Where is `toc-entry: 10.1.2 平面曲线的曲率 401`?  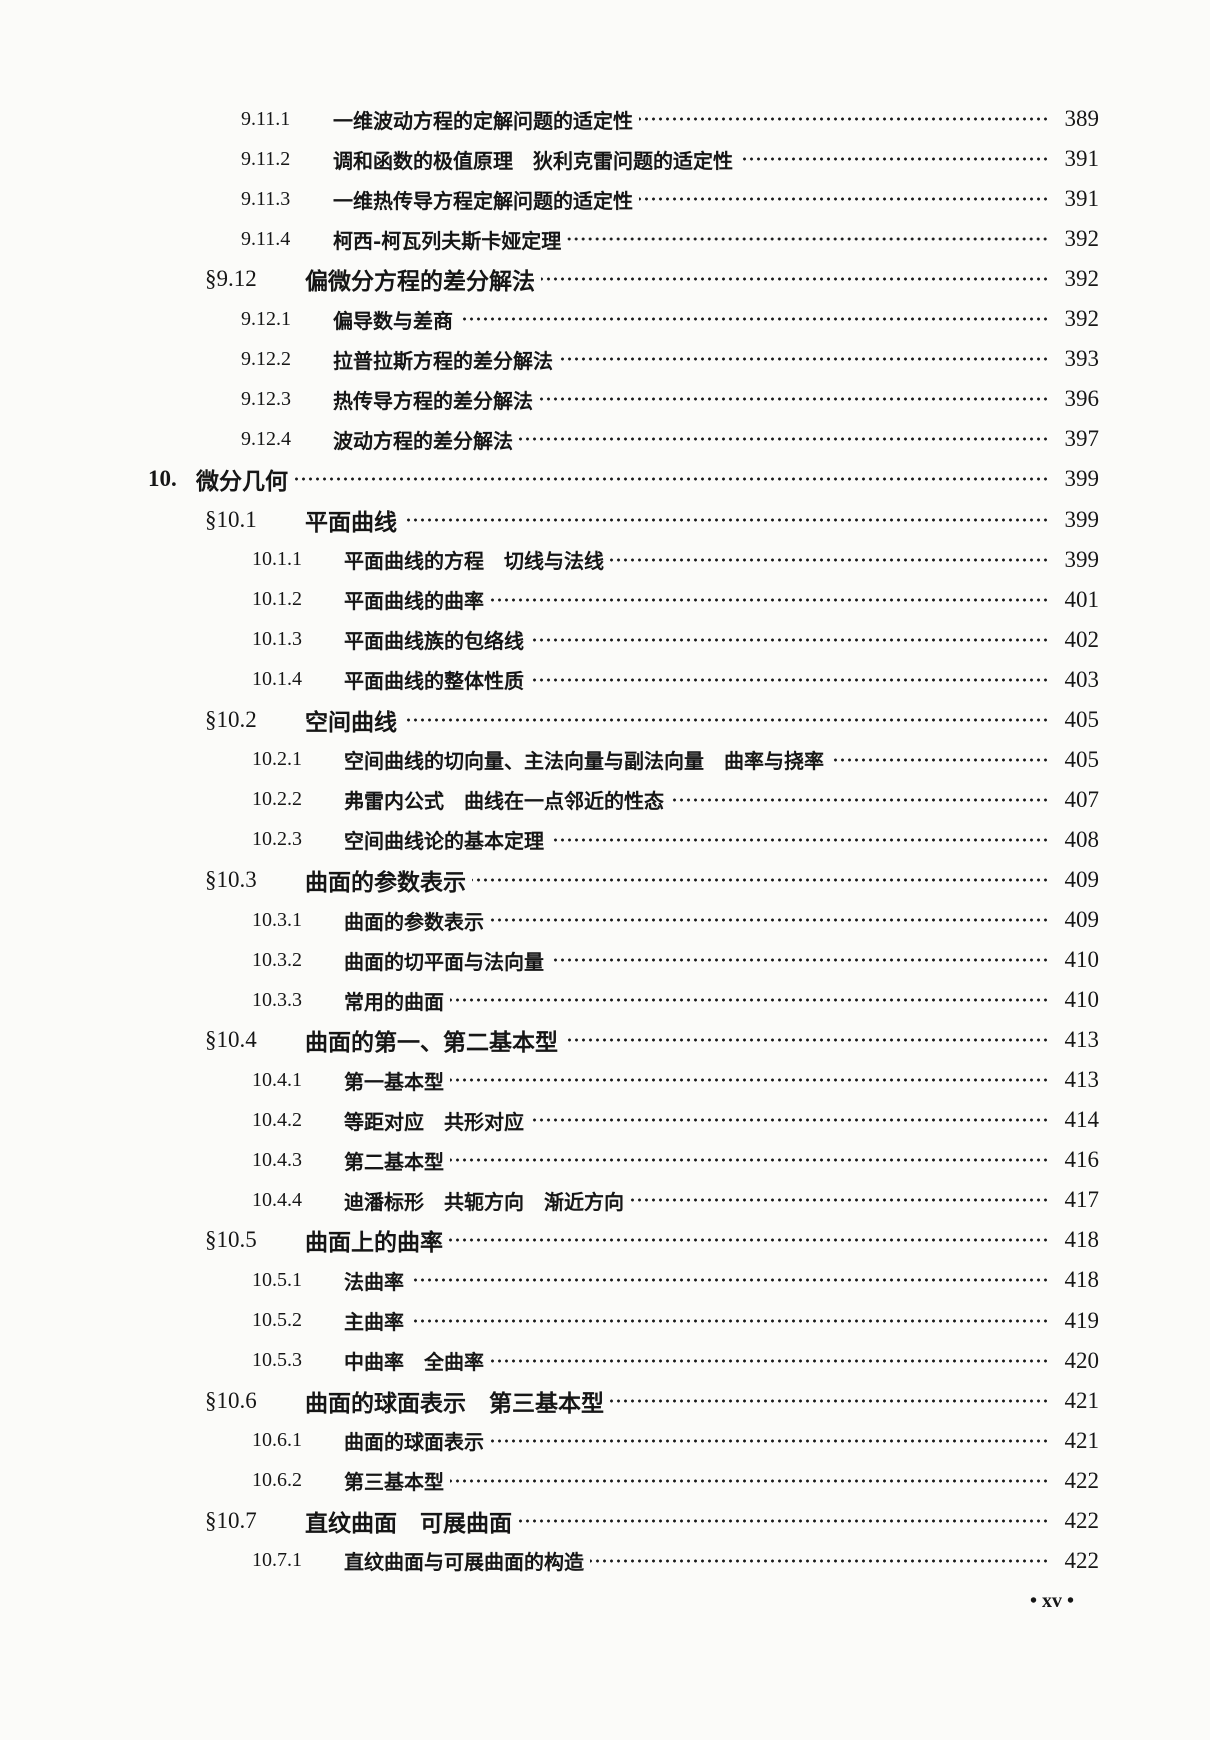 toc-entry: 10.1.2 平面曲线的曲率 401 is located at coordinates (605, 600).